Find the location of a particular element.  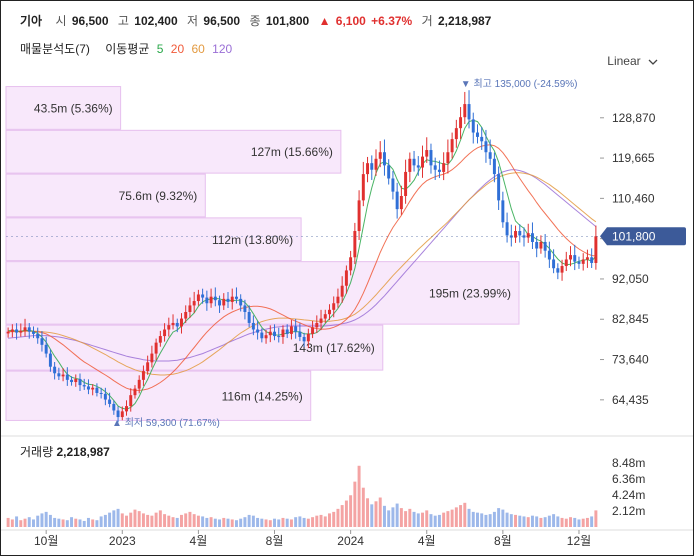

open-price: 96,500 is located at coordinates (90, 21).